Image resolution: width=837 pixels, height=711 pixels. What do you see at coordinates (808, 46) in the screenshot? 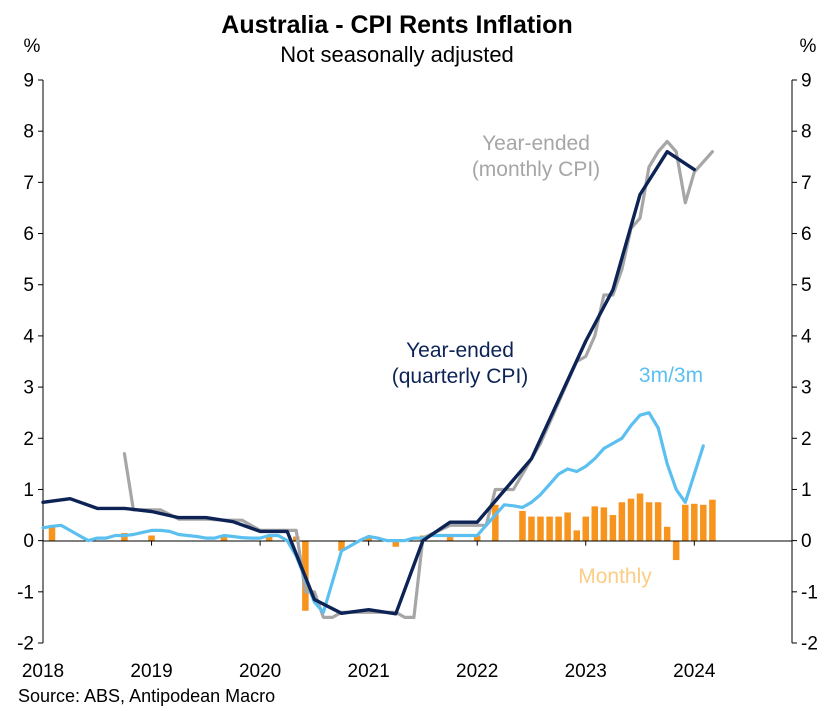
I see `right-axis-unit: %` at bounding box center [808, 46].